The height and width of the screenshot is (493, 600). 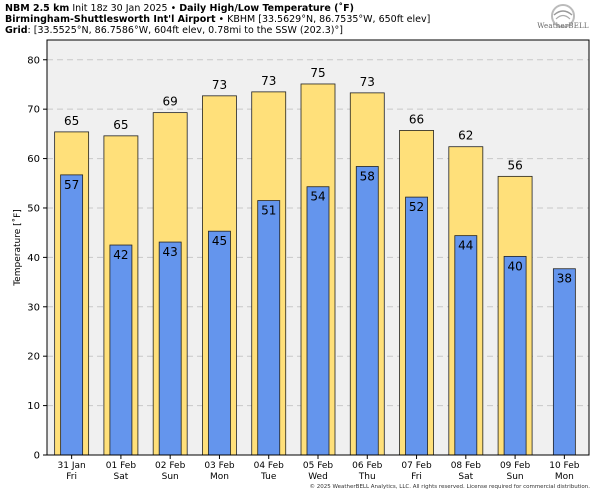 What do you see at coordinates (514, 266) in the screenshot?
I see `low-temp-label: 40` at bounding box center [514, 266].